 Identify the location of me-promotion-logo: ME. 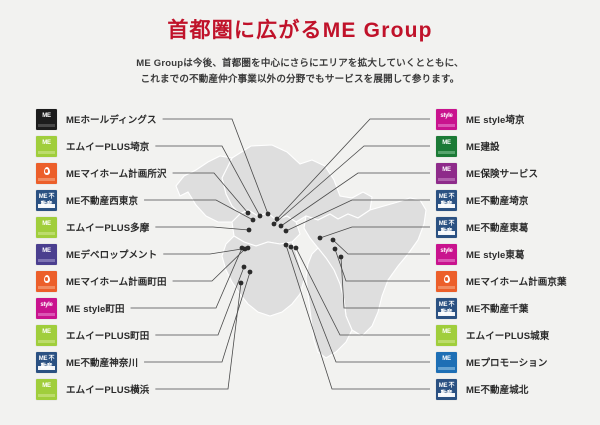
(446, 362).